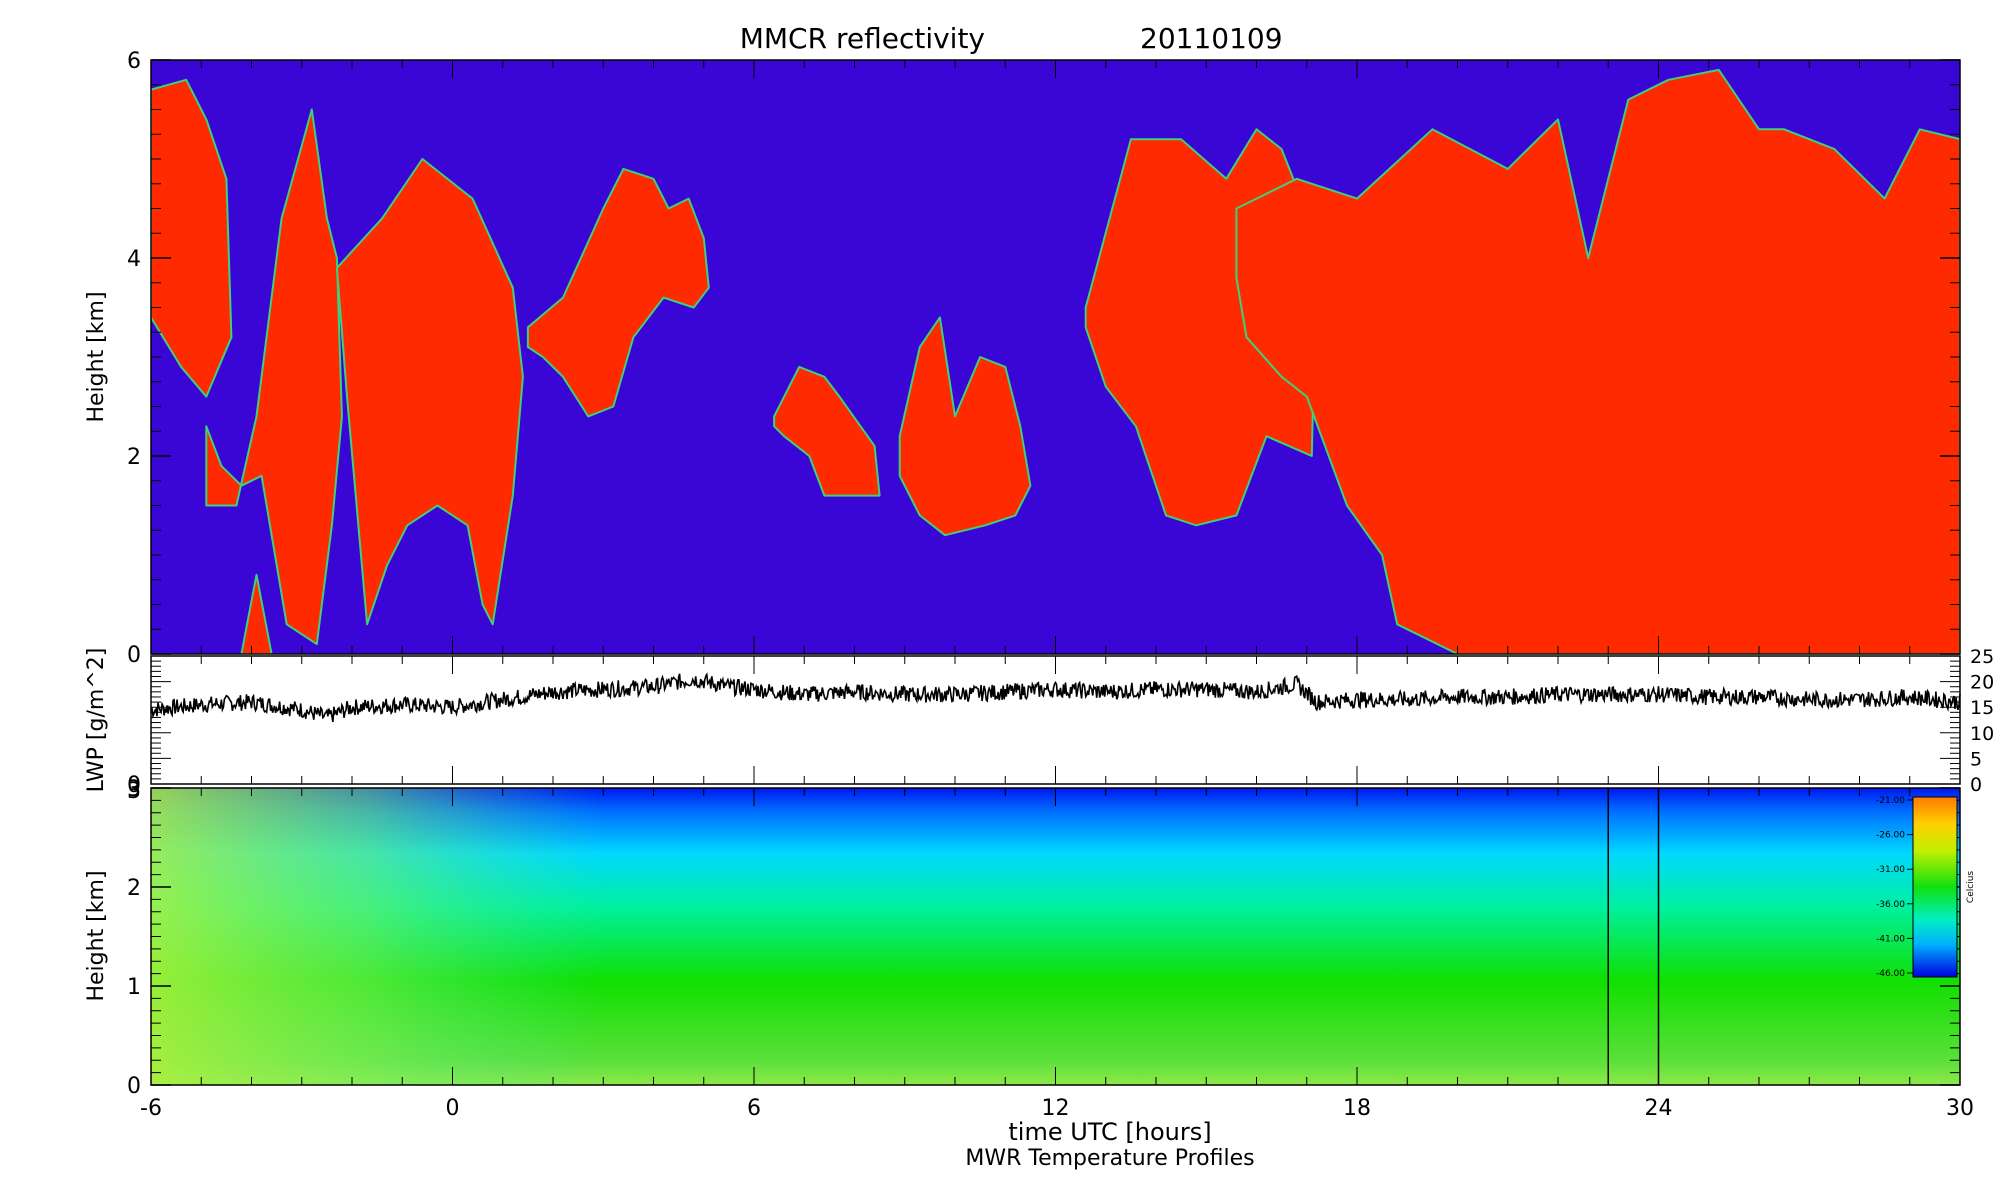  What do you see at coordinates (134, 785) in the screenshot?
I see `lwp-left-zero: 0` at bounding box center [134, 785].